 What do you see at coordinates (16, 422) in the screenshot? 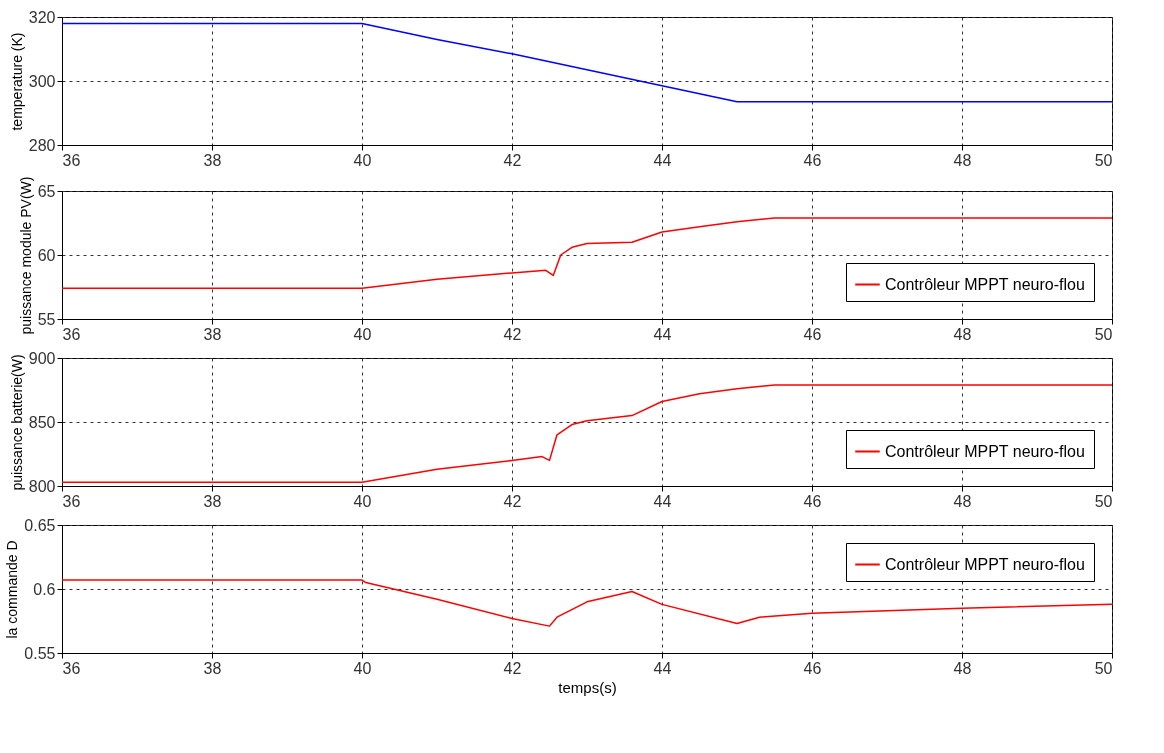
I see `y-axis-title: puissance batterie(W)` at bounding box center [16, 422].